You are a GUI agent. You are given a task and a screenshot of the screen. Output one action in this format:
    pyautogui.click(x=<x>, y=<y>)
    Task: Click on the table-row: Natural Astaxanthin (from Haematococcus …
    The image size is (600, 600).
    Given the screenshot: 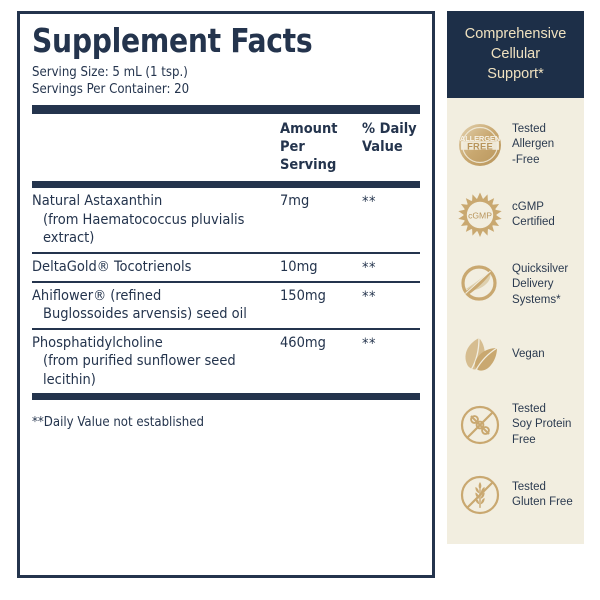 What is the action you would take?
    pyautogui.click(x=226, y=220)
    